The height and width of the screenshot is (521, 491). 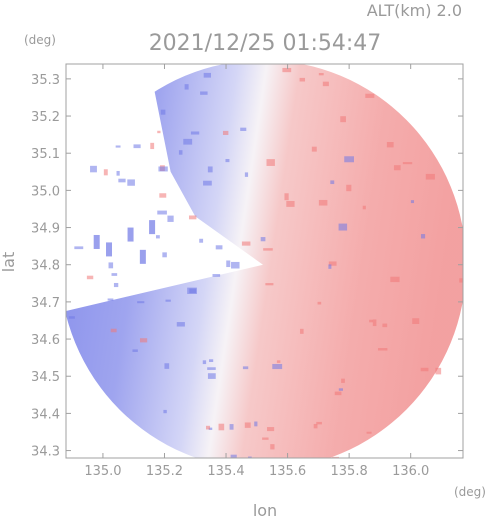 I want to click on y-tick-label: 34.3, so click(x=45, y=452).